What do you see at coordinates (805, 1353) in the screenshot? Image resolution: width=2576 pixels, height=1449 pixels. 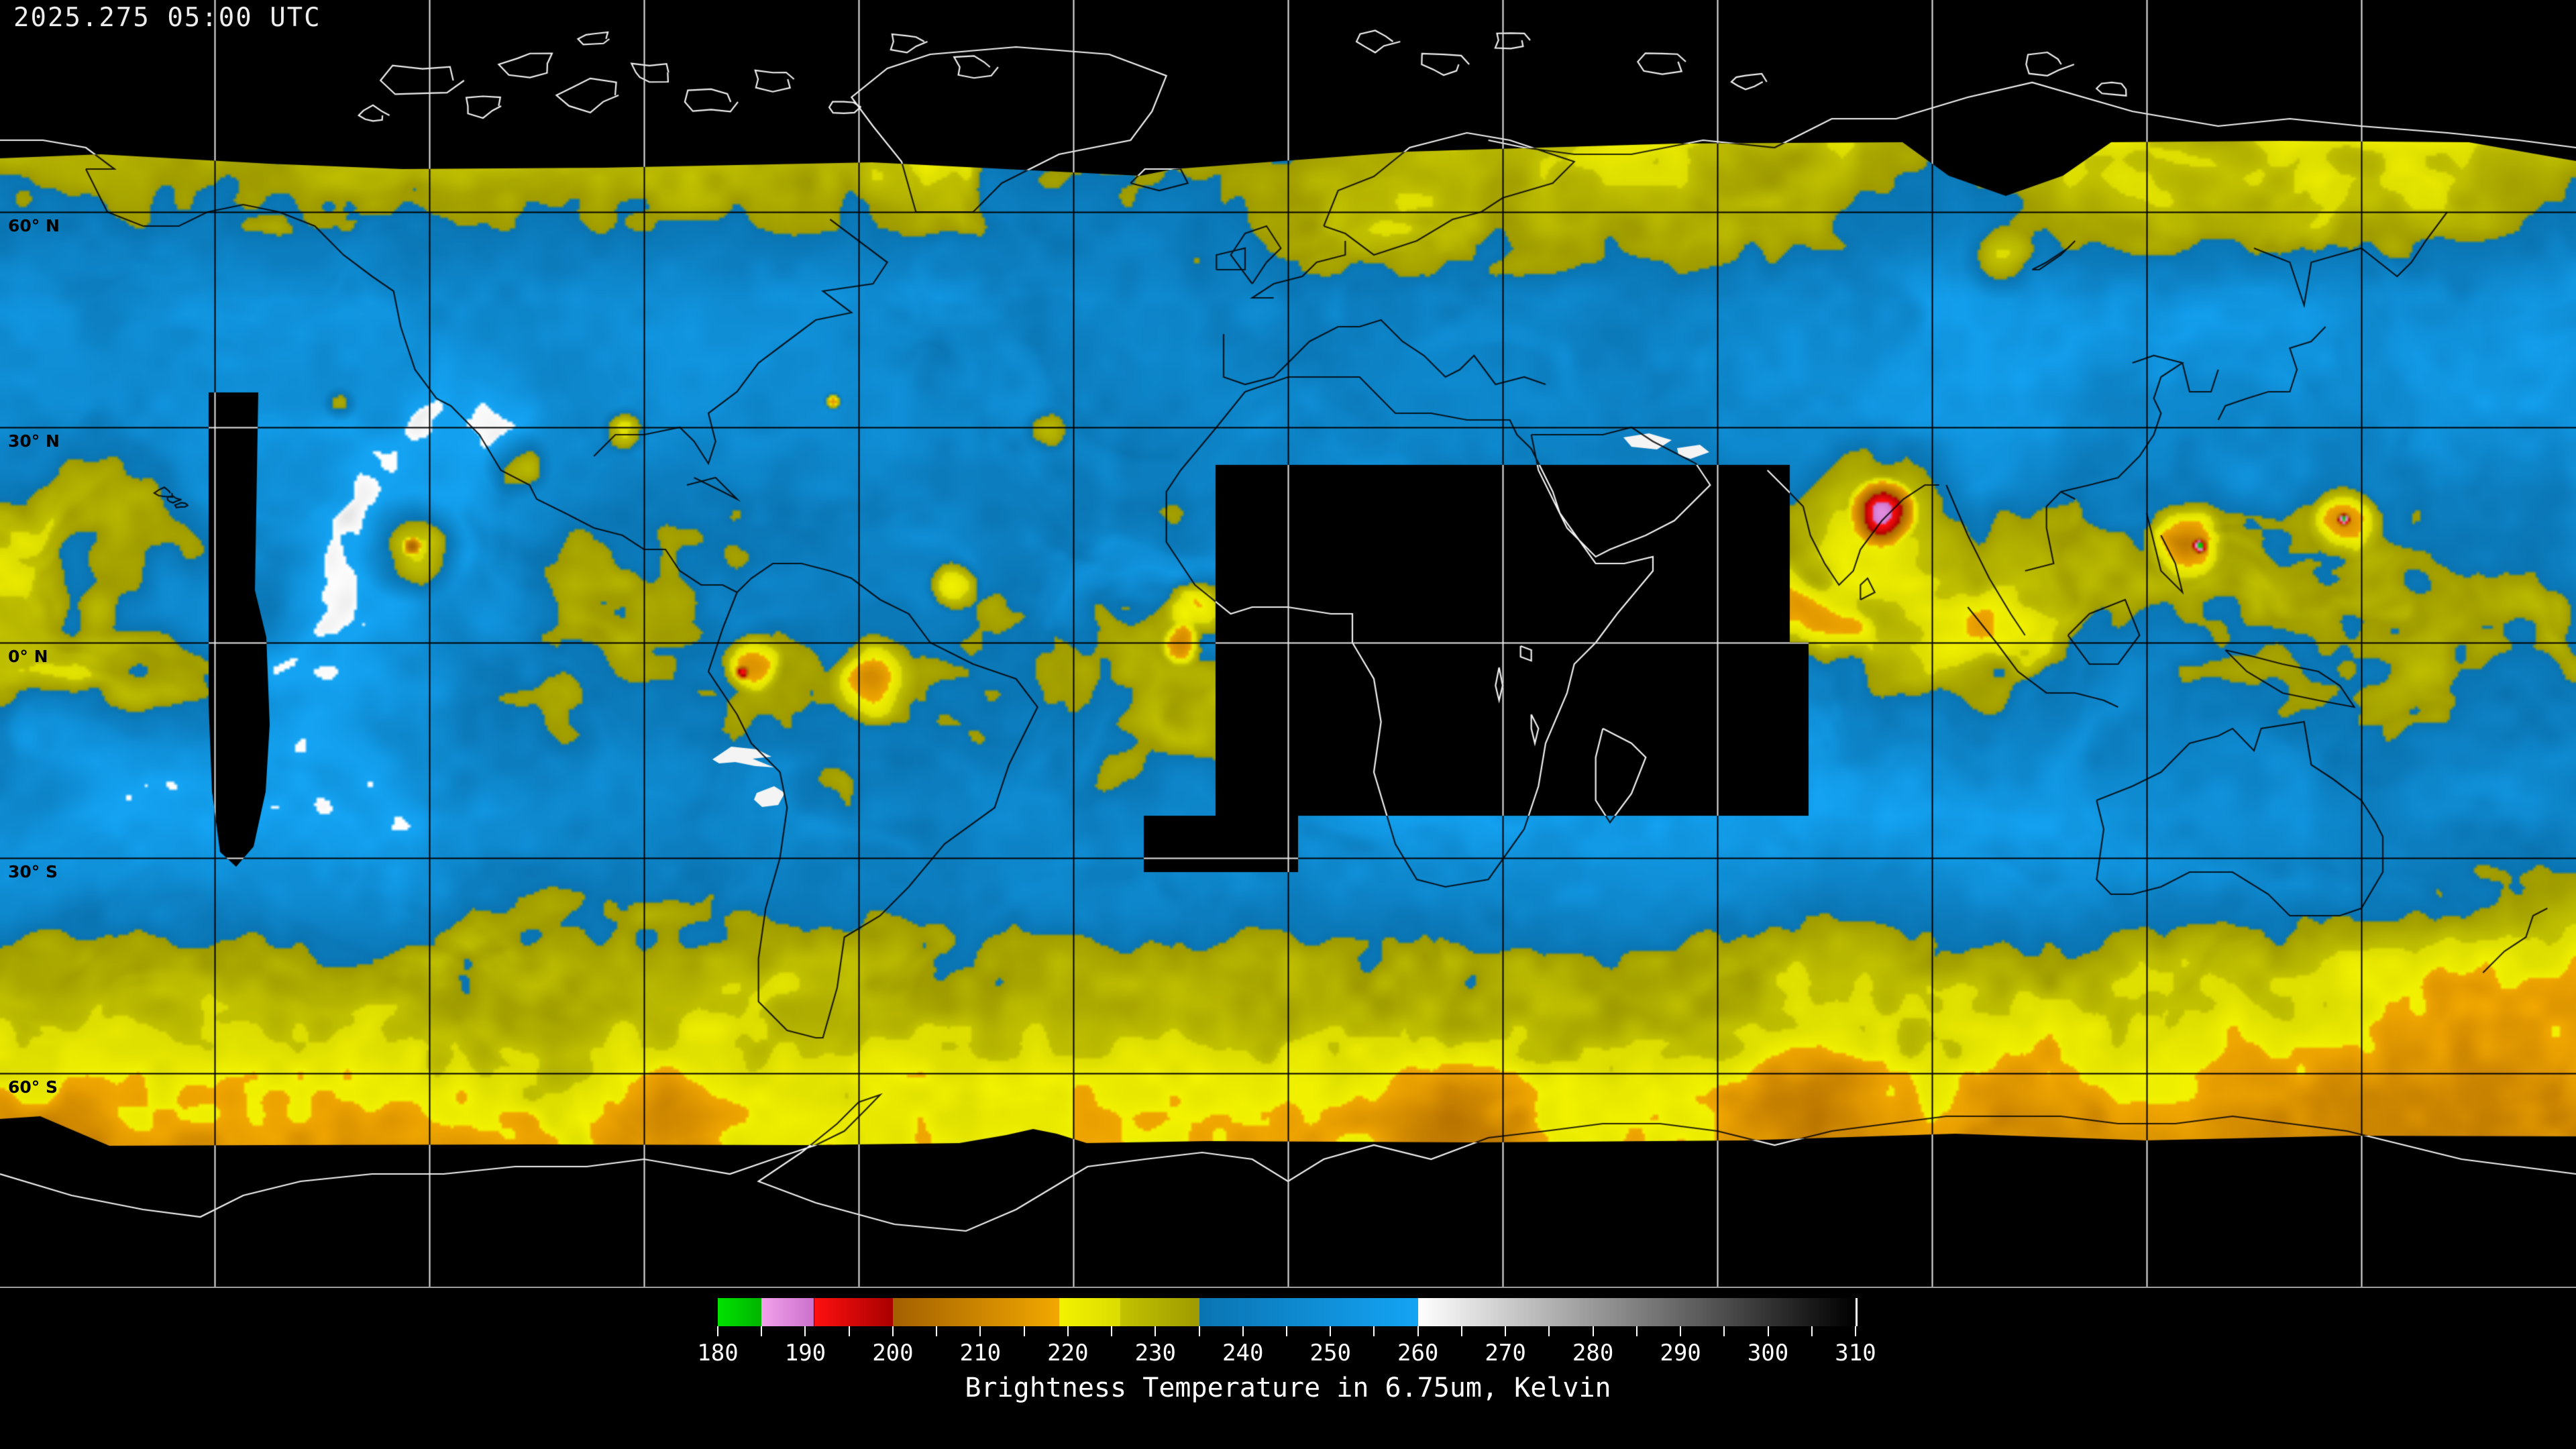 I see `colorbar-tick-label-190: 190` at bounding box center [805, 1353].